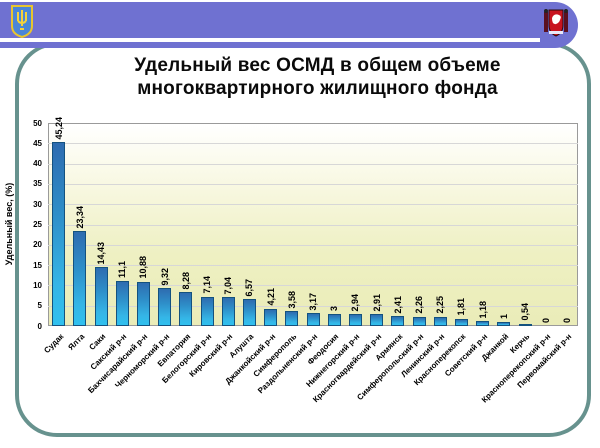 This screenshot has height=448, width=600. I want to click on slide-title-line1: Удельный вес ОСМД в общем объеме, so click(317, 65).